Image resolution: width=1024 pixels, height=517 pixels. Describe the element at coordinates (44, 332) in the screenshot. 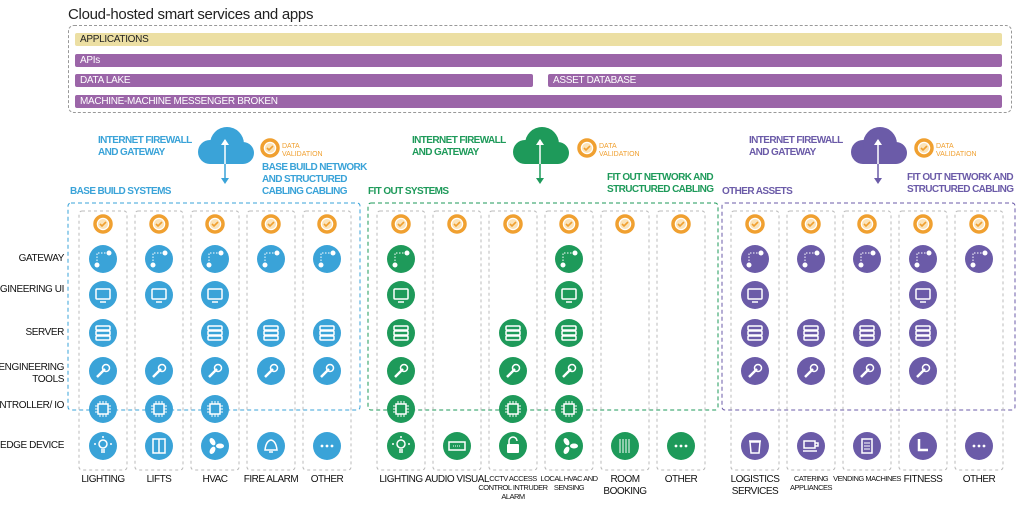

I see `row-label: SERVER` at that location.